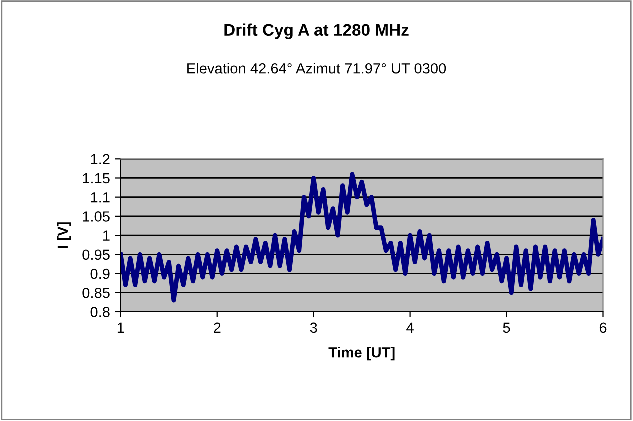 The width and height of the screenshot is (633, 421). Describe the element at coordinates (100, 159) in the screenshot. I see `y-tick-label: 1.2` at that location.